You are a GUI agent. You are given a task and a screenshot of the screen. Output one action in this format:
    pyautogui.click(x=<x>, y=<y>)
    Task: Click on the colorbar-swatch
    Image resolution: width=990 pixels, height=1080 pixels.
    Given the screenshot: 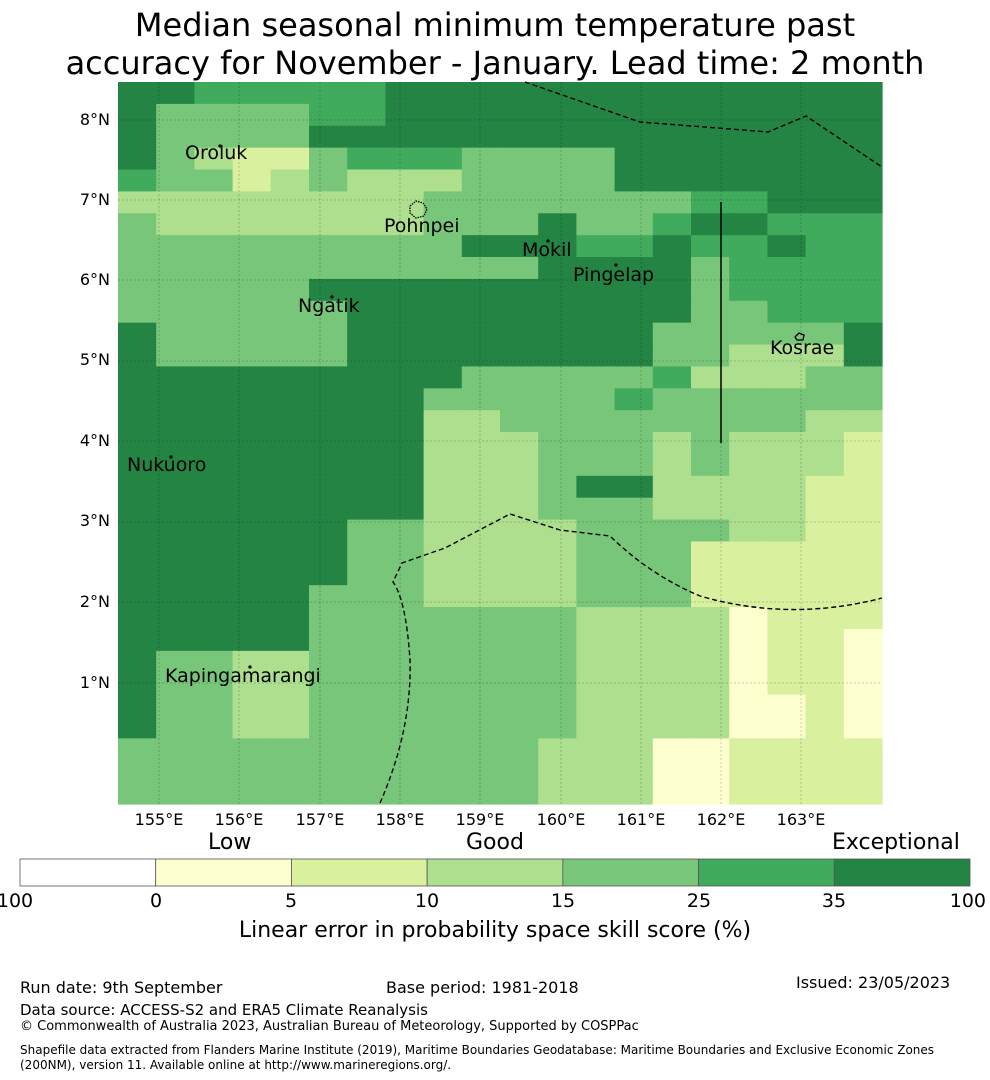 What is the action you would take?
    pyautogui.click(x=88, y=872)
    